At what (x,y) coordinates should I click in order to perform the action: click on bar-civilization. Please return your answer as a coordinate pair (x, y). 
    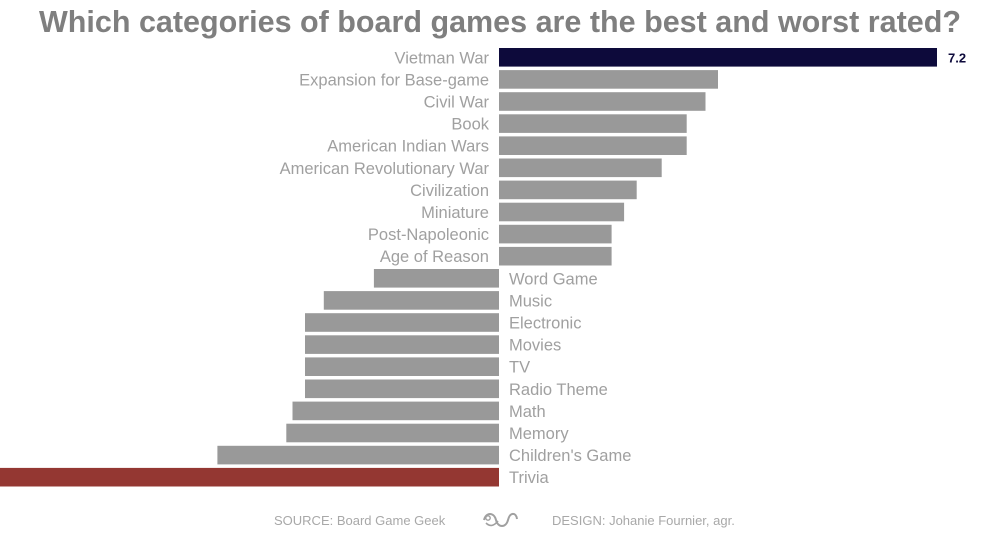
    Looking at the image, I should click on (568, 190).